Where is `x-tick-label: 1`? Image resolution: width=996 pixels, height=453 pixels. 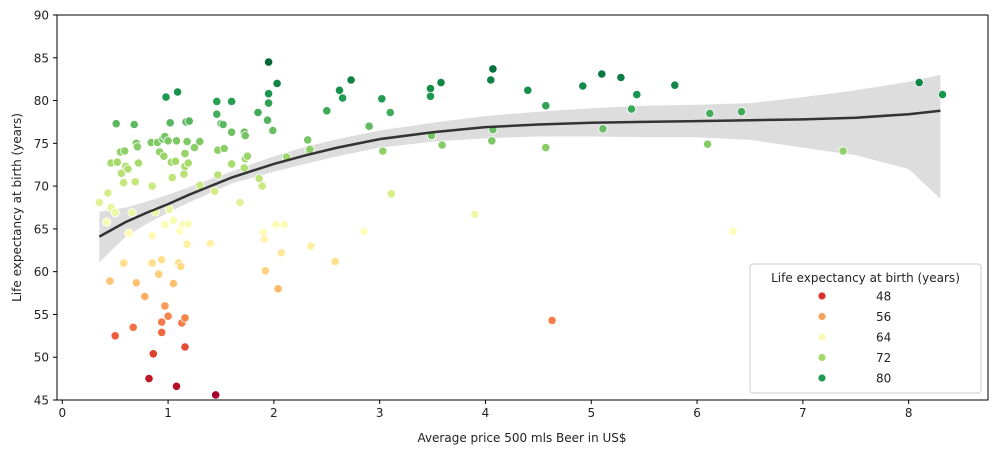
x-tick-label: 1 is located at coordinates (168, 413).